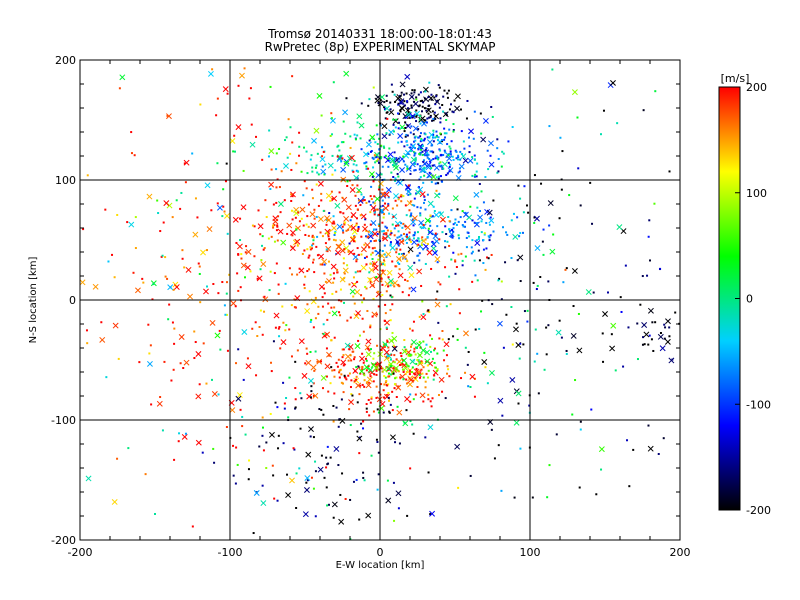 The width and height of the screenshot is (800, 600). I want to click on colorbar-unit-label: [m/s], so click(735, 78).